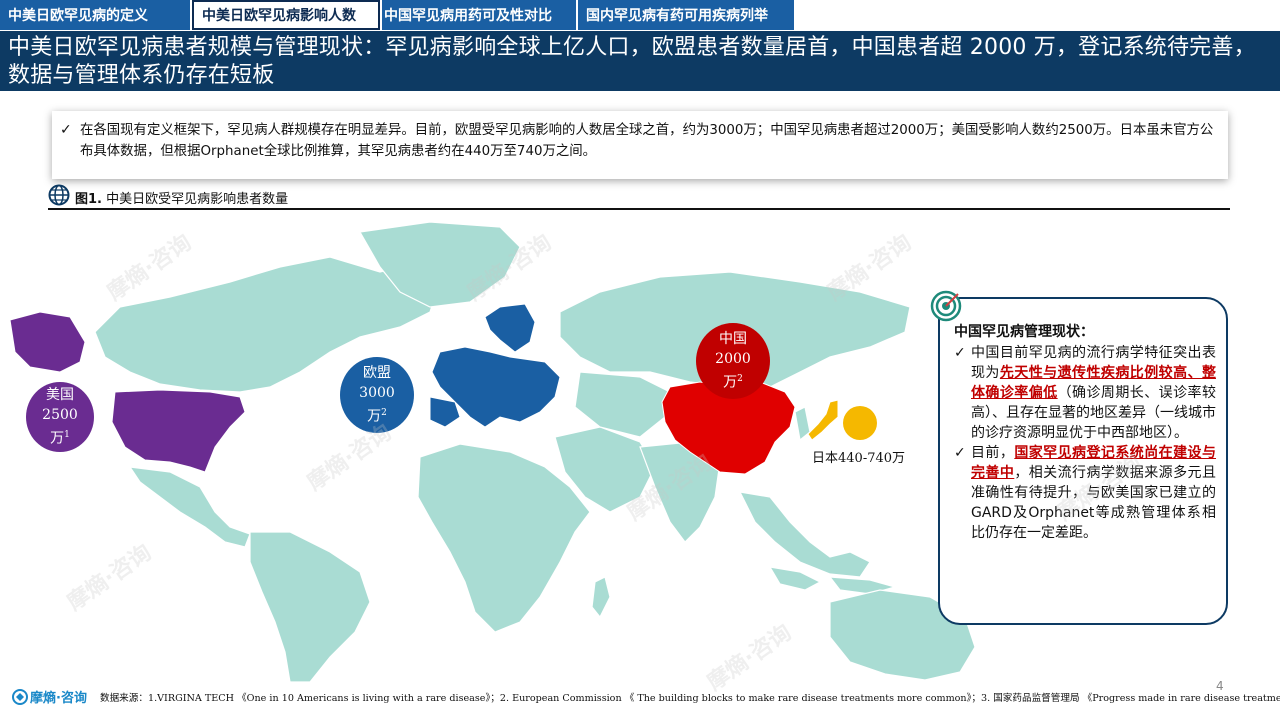  I want to click on globe-icon, so click(59, 195).